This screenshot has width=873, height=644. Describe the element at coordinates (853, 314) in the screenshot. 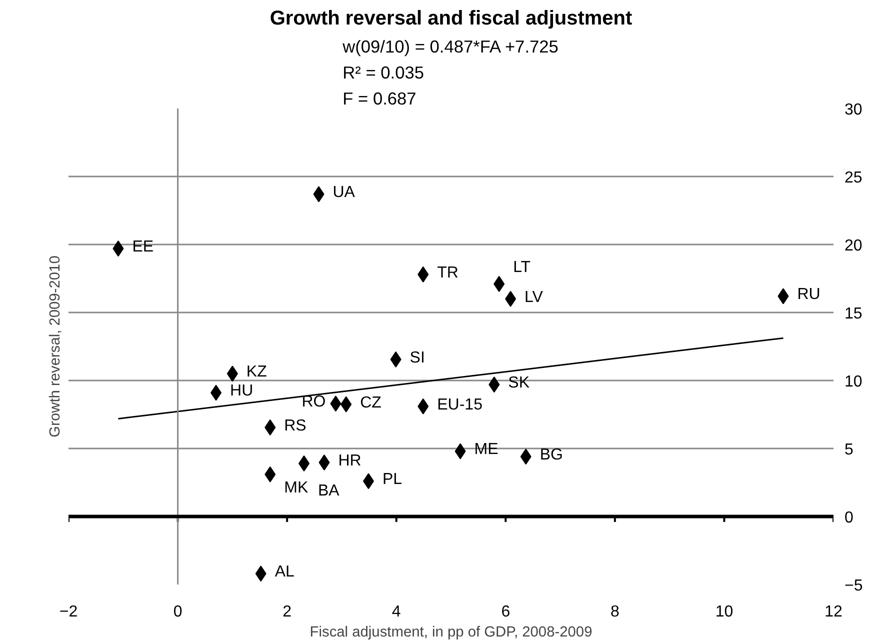

I see `y-tick-label: 15` at that location.